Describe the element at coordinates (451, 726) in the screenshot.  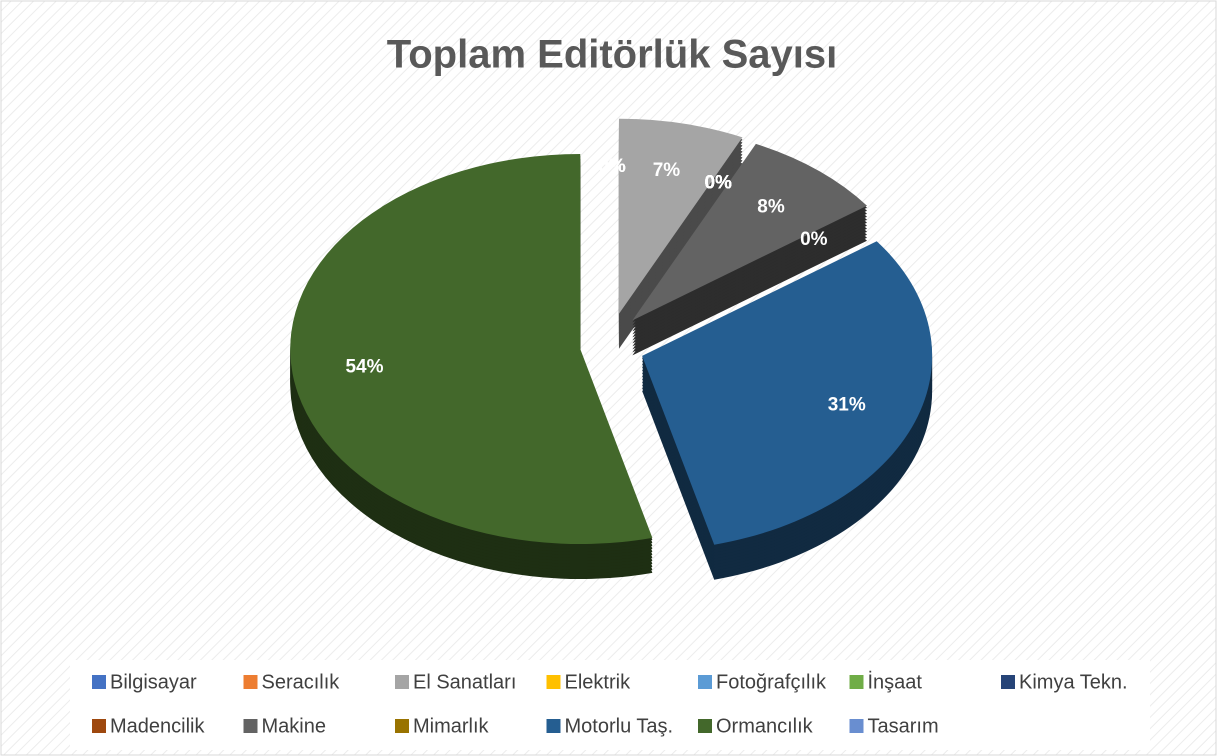
I see `legend-label: Mimarlık` at that location.